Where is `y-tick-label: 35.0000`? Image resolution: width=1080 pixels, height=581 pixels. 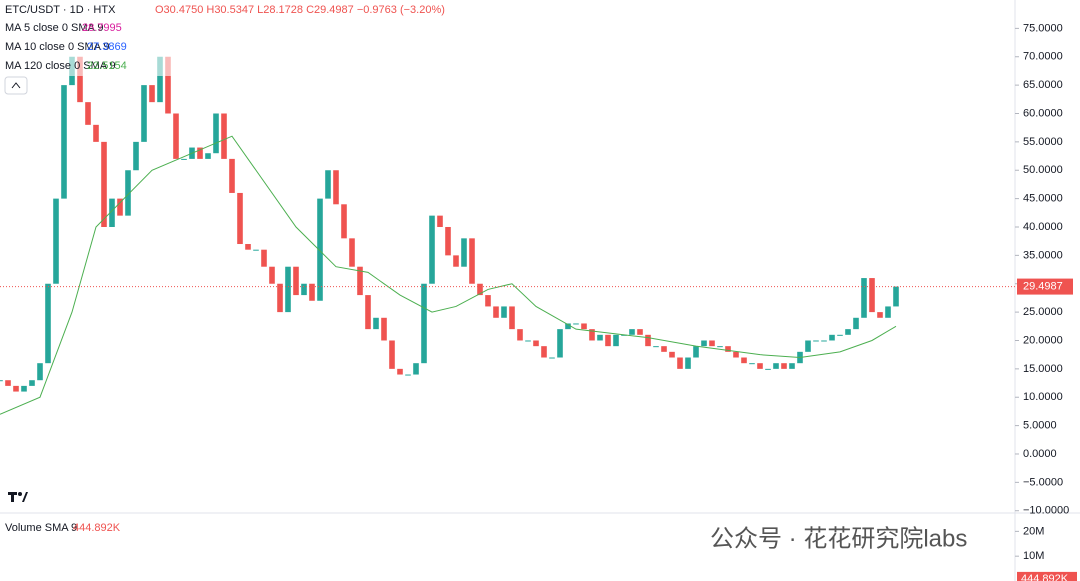 y-tick-label: 35.0000 is located at coordinates (1043, 255).